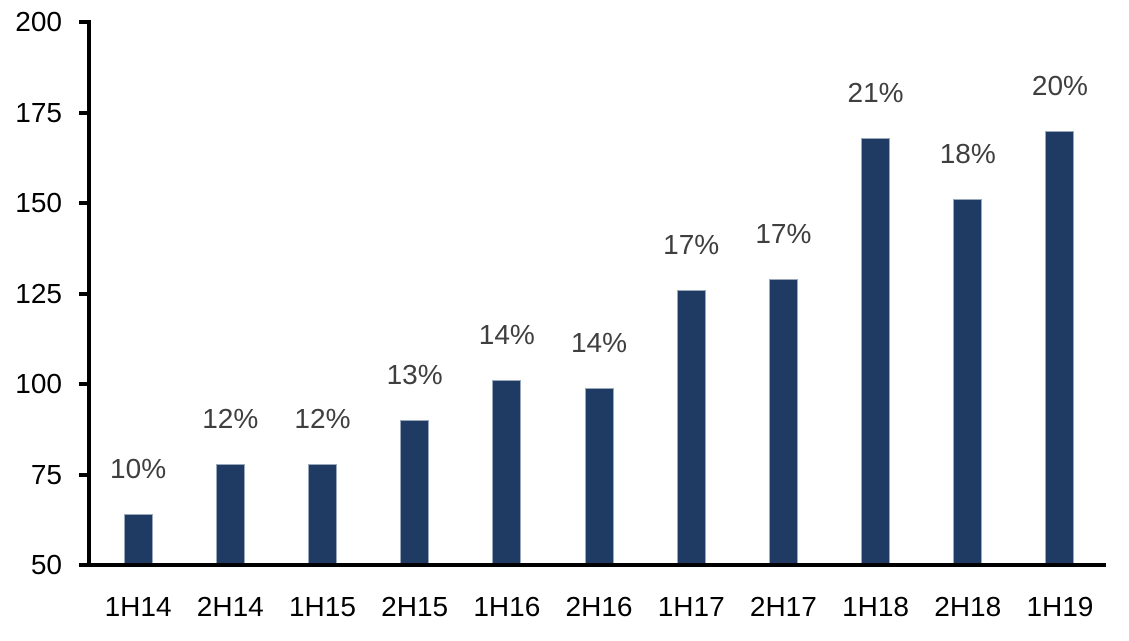  Describe the element at coordinates (38, 383) in the screenshot. I see `y-tick-label: 100` at that location.